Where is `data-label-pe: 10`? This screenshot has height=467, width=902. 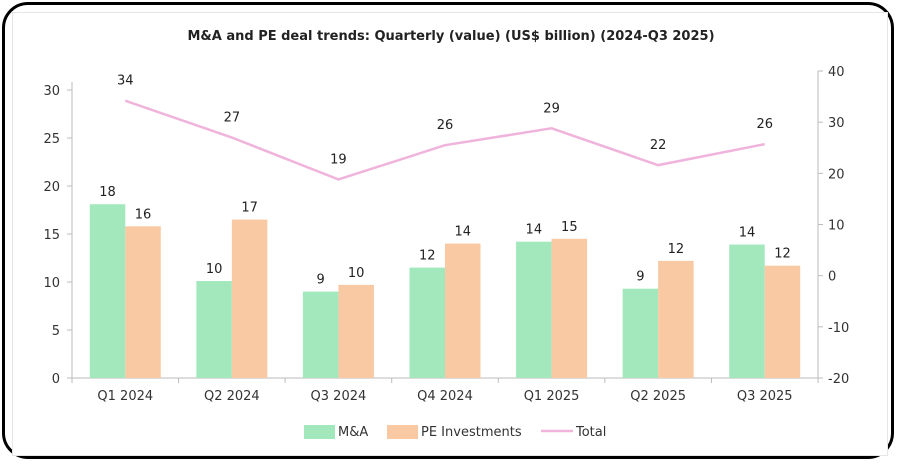 data-label-pe: 10 is located at coordinates (356, 273).